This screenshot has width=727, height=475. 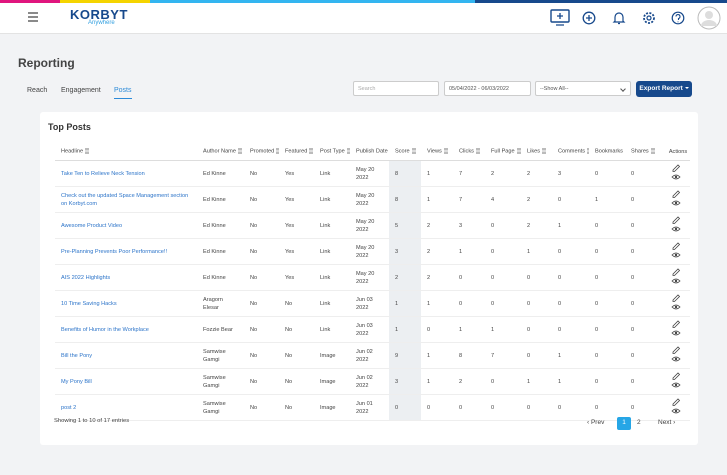 What do you see at coordinates (126, 329) in the screenshot?
I see `cell: Benefits of Humor in the Workplace` at bounding box center [126, 329].